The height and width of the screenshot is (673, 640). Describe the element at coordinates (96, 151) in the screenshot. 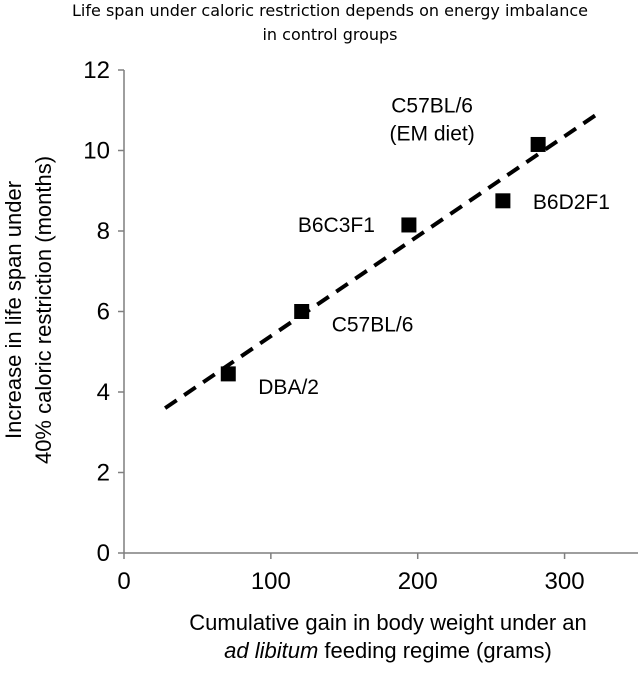

I see `y-tick-label: 10` at that location.